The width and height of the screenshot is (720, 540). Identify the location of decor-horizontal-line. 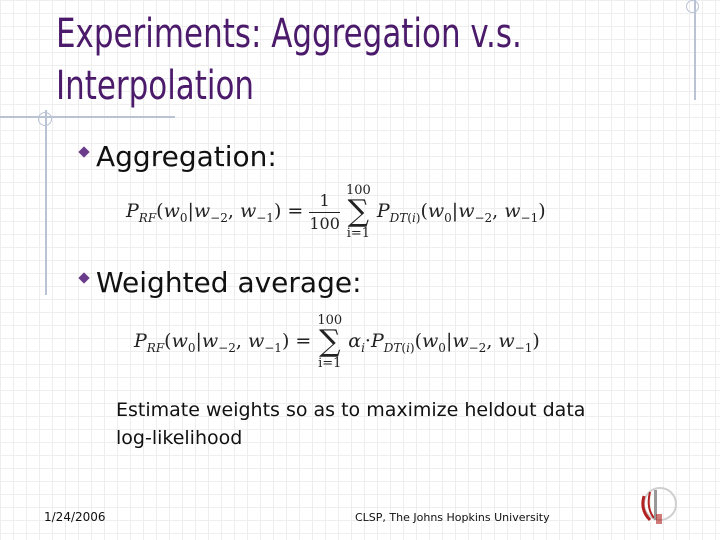
(87, 117).